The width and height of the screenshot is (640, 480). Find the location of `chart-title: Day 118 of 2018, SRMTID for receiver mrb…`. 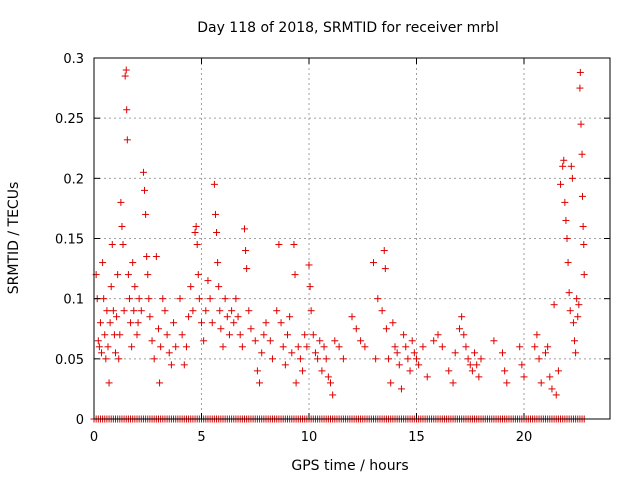

chart-title: Day 118 of 2018, SRMTID for receiver mrb… is located at coordinates (348, 28).